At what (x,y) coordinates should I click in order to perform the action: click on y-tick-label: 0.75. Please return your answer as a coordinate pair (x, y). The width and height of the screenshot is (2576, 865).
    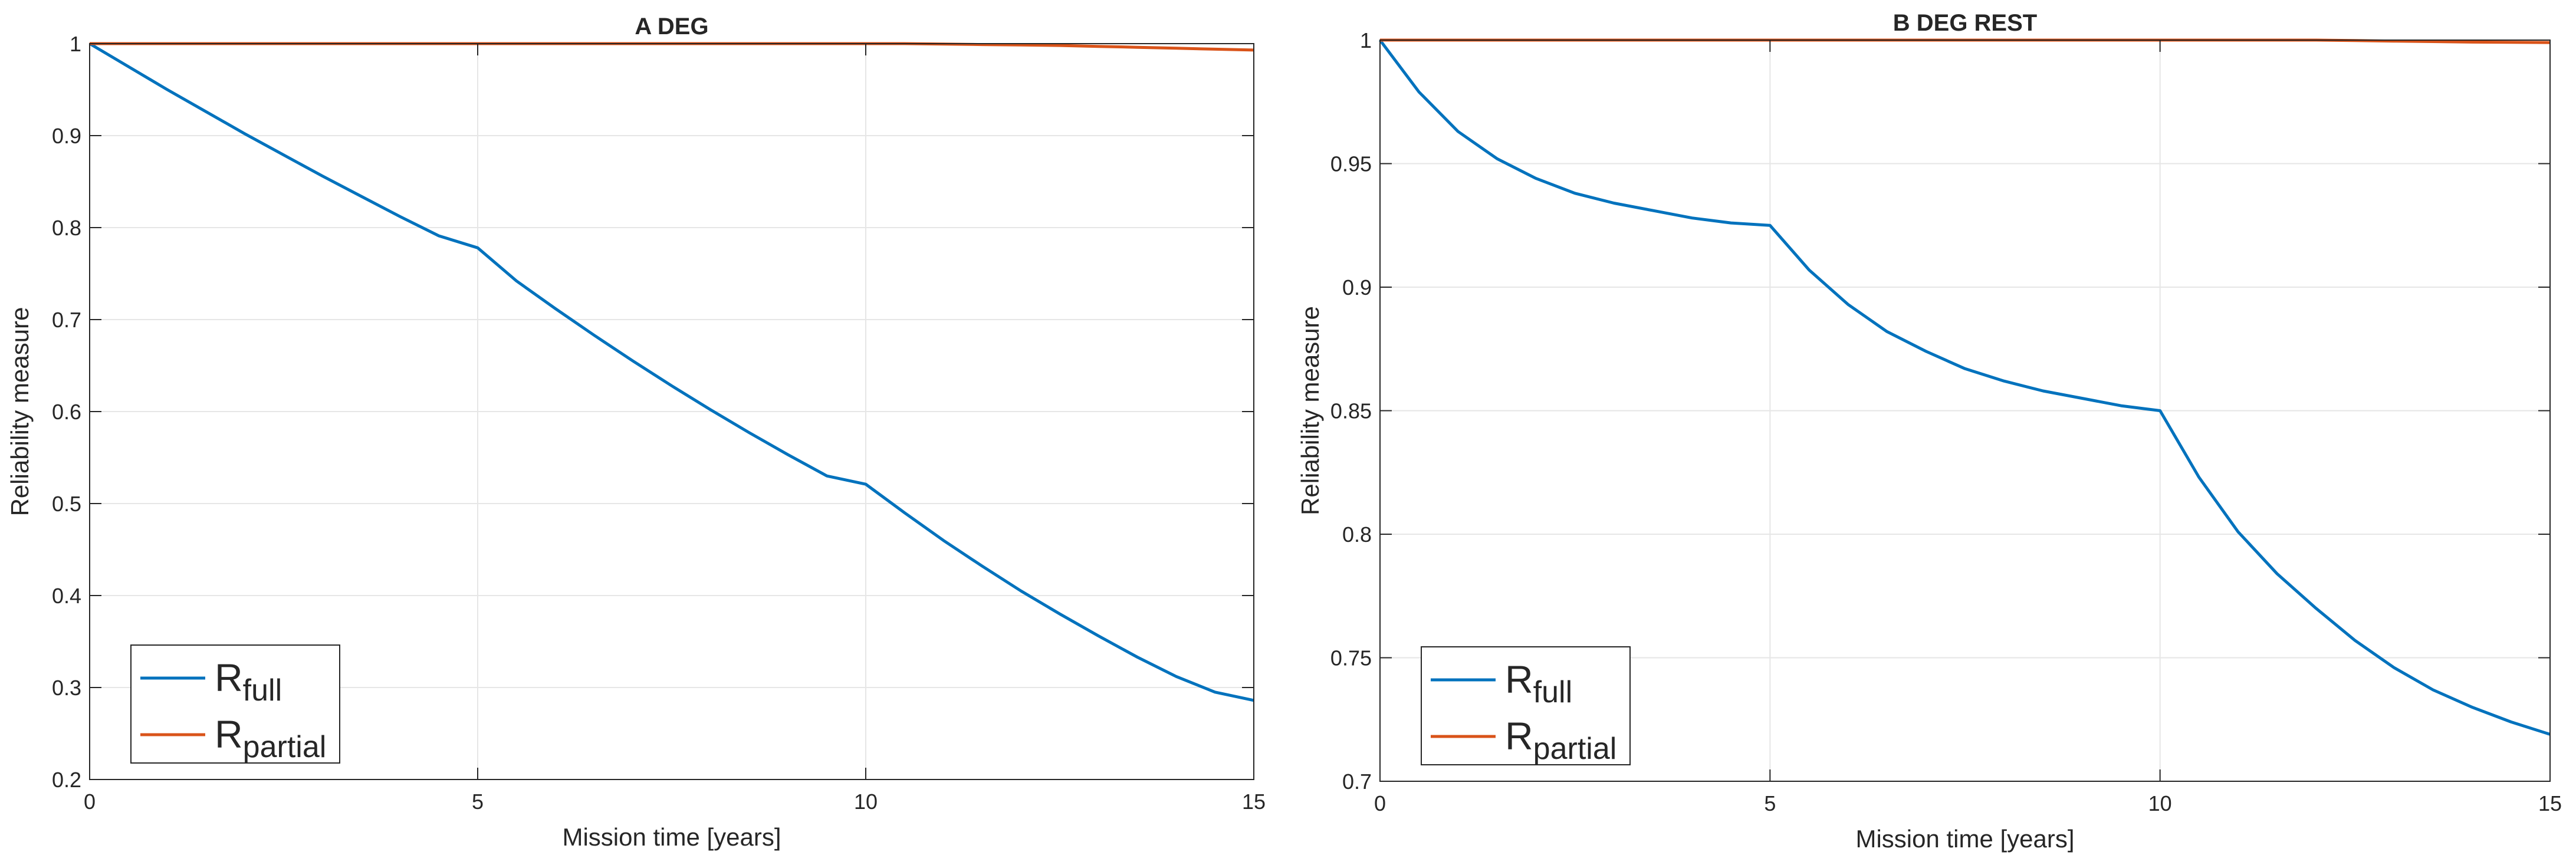
    Looking at the image, I should click on (1351, 658).